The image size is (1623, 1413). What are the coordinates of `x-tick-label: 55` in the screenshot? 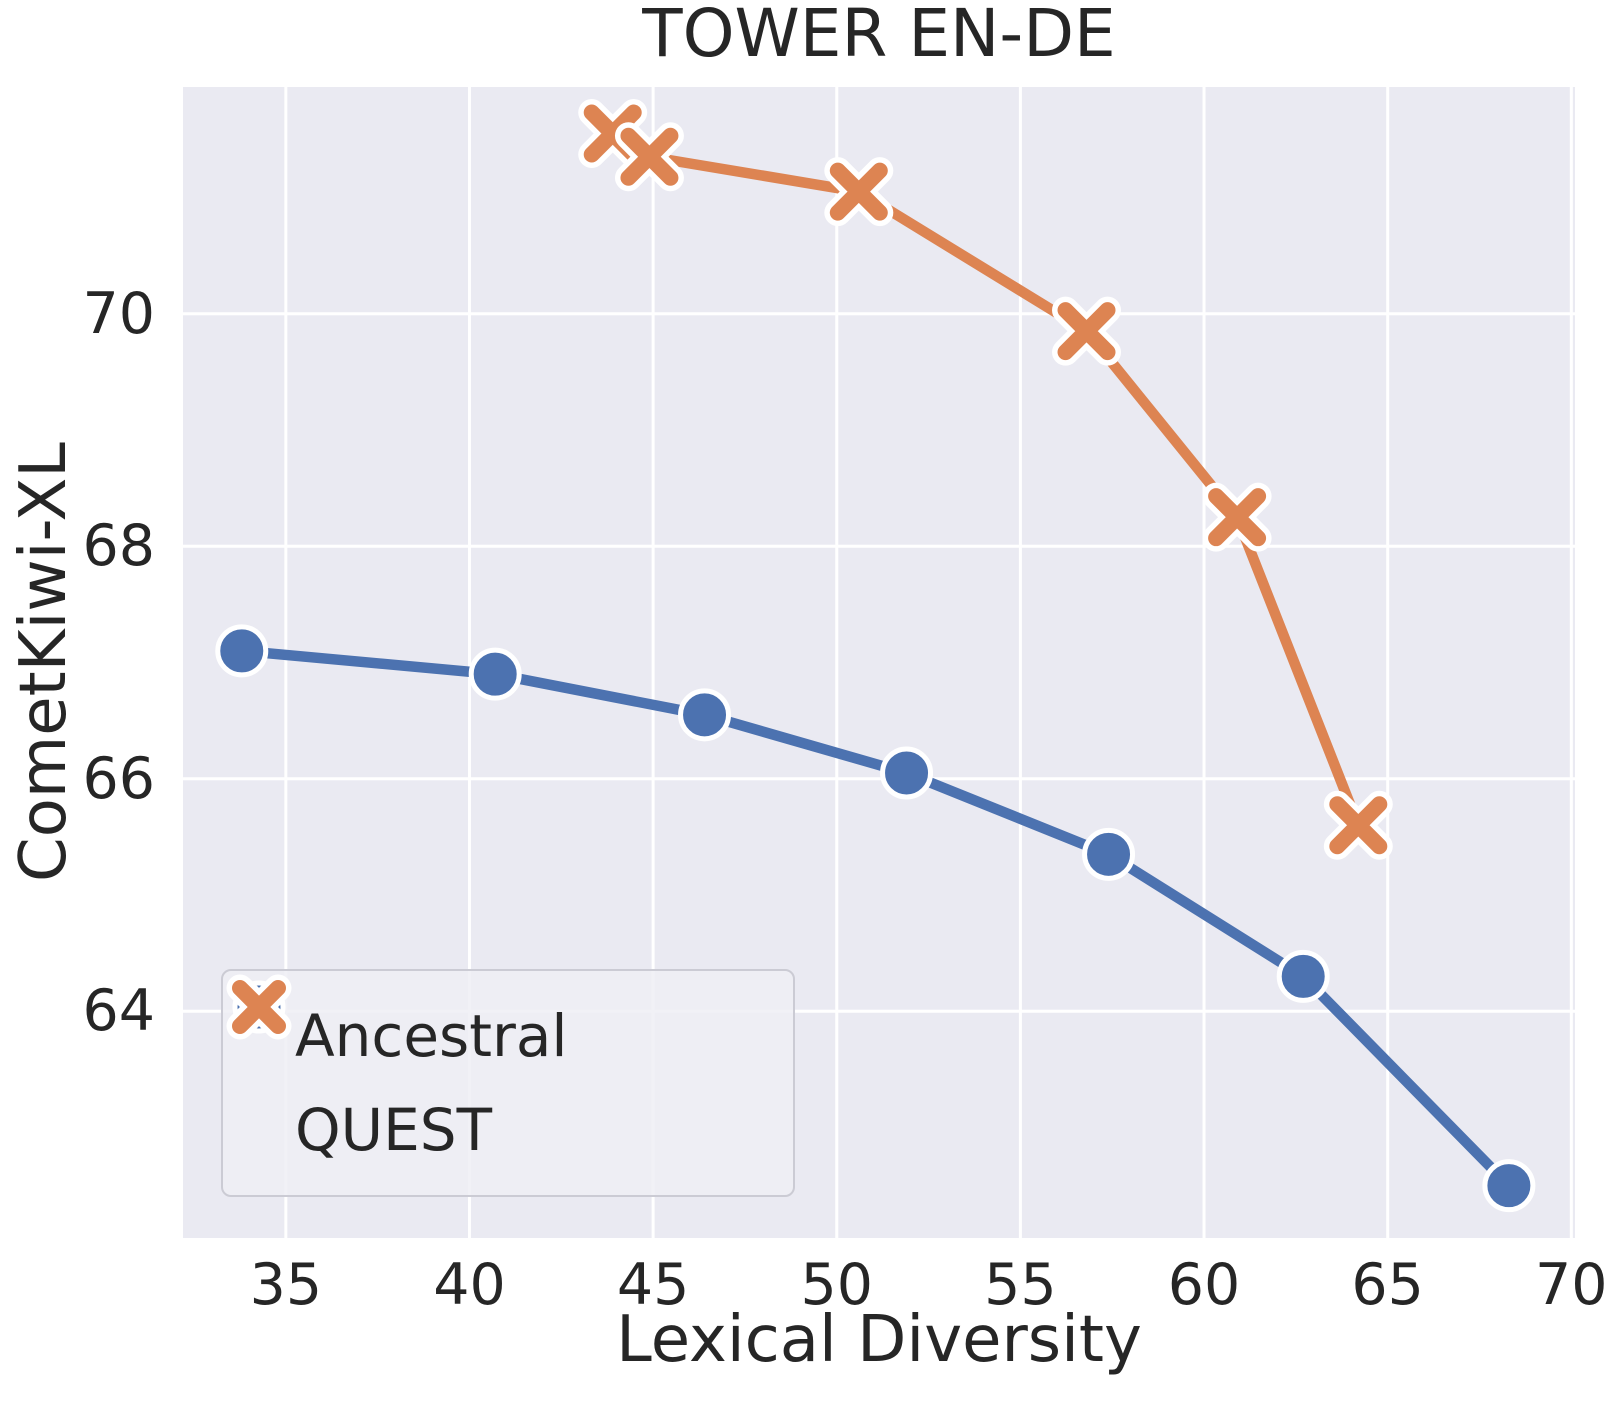 It's located at (1020, 1285).